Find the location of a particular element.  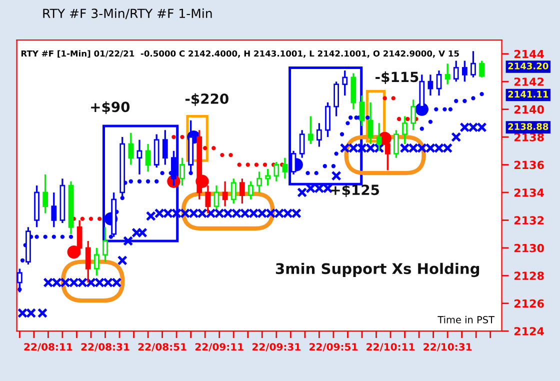

y-tick-label: 2144 is located at coordinates (529, 54).